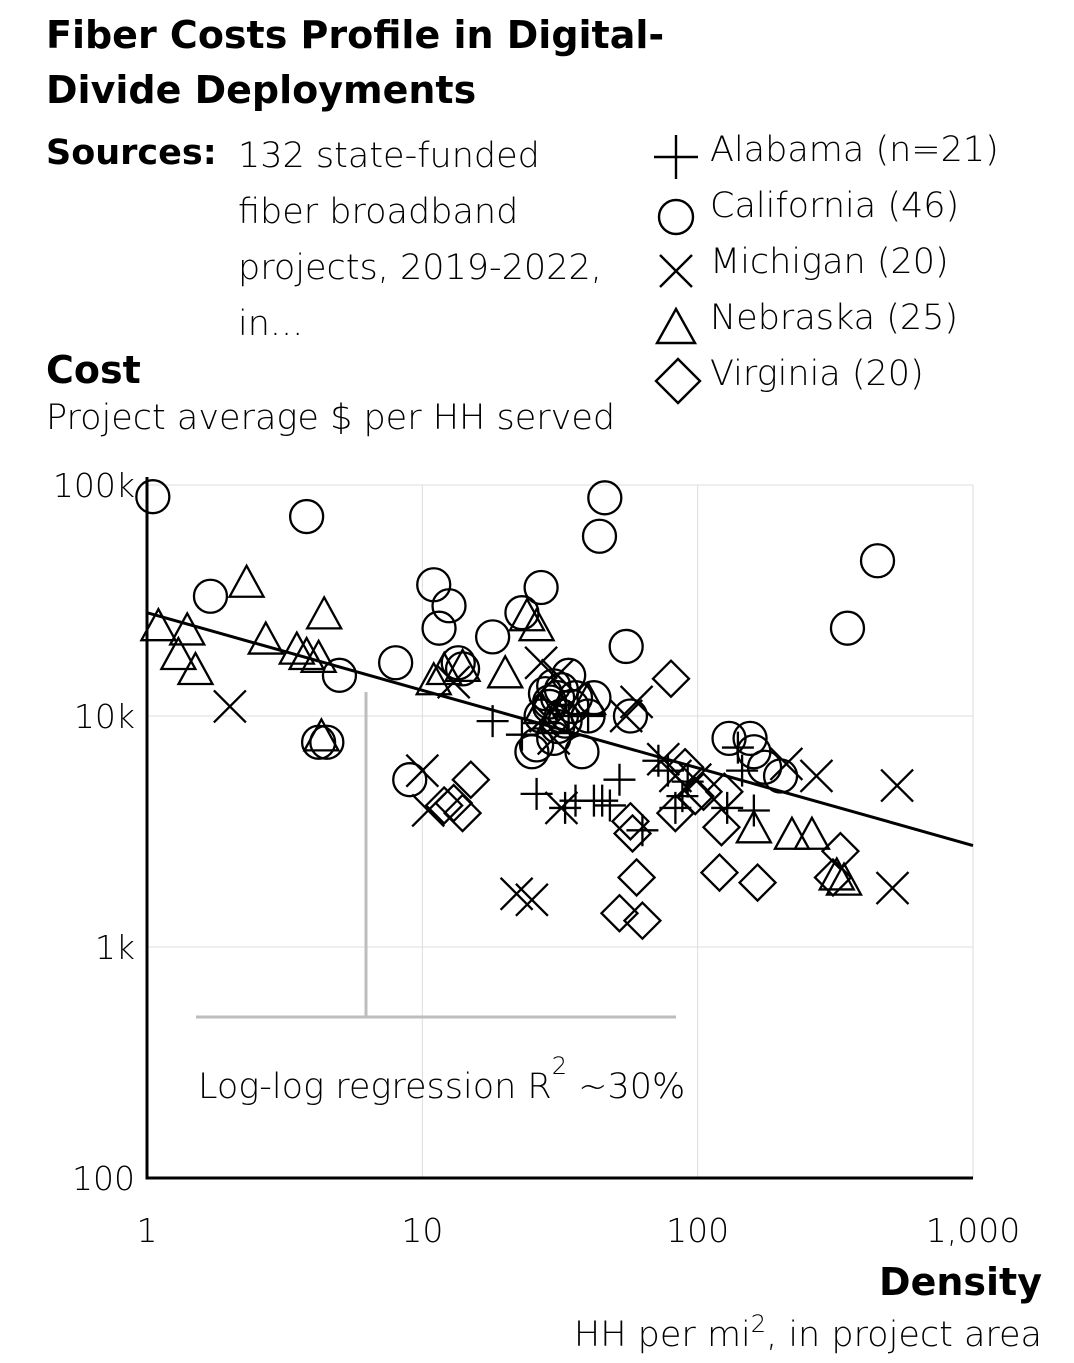  What do you see at coordinates (93, 370) in the screenshot?
I see `y-axis-title: Cost` at bounding box center [93, 370].